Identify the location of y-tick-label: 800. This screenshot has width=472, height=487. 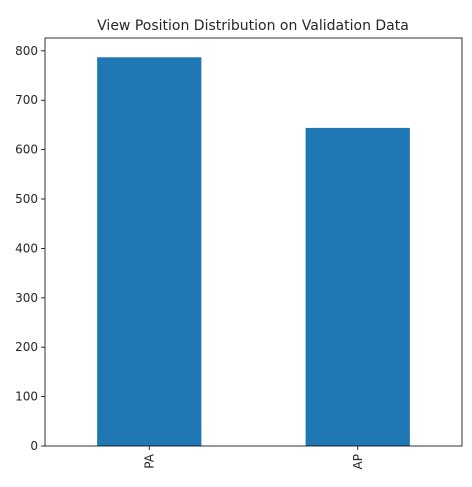
(26, 51).